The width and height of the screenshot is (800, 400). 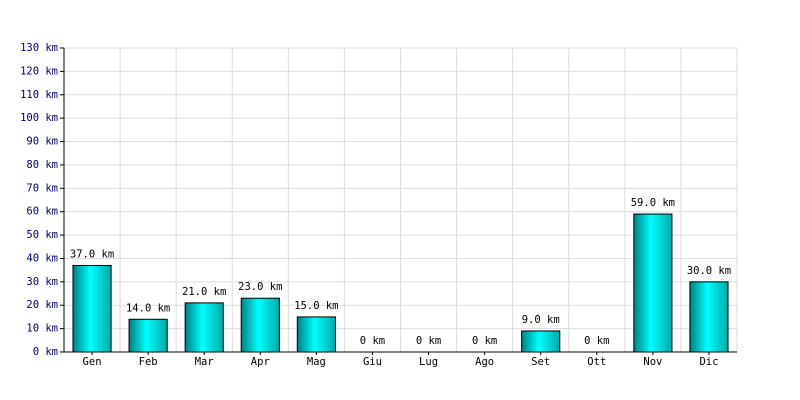 What do you see at coordinates (204, 292) in the screenshot?
I see `value-label: 21.0 km` at bounding box center [204, 292].